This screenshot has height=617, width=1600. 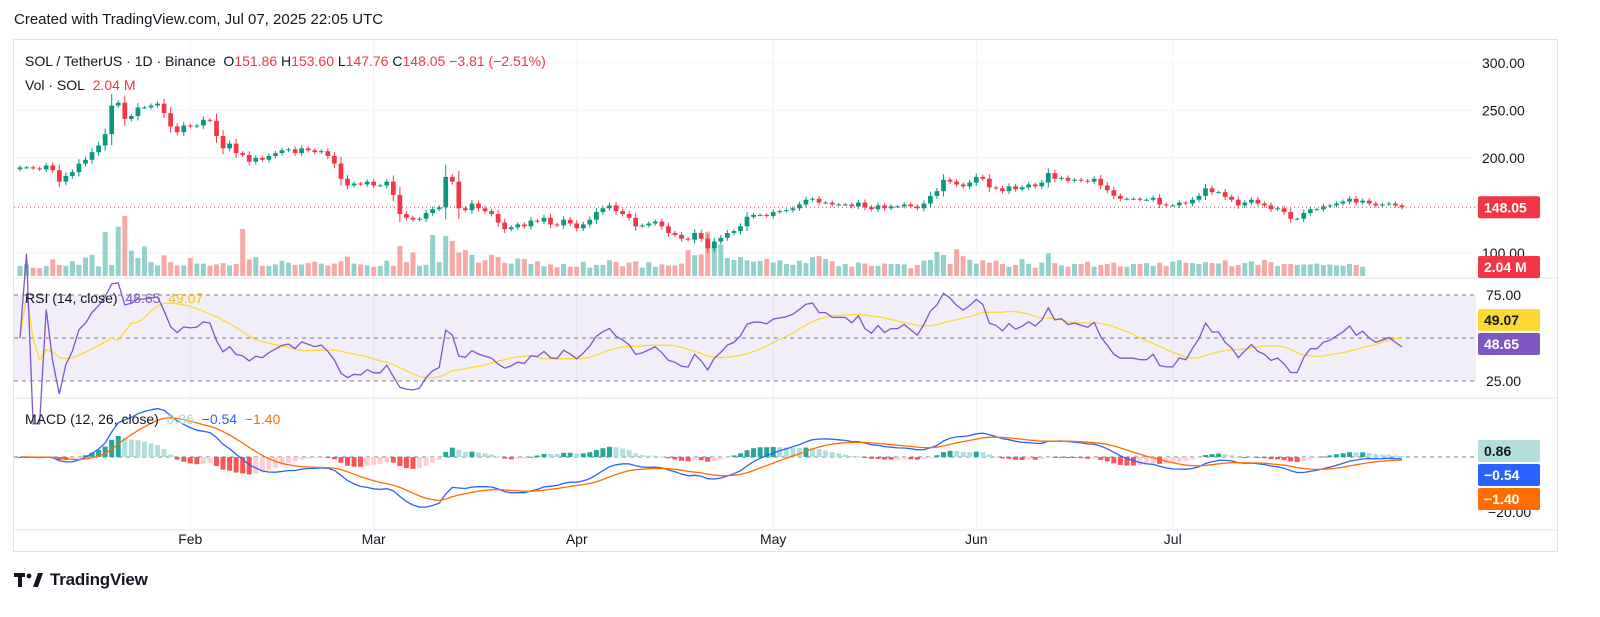 I want to click on time-axis: Feb Mar Apr May Jun Jul, so click(x=679, y=539).